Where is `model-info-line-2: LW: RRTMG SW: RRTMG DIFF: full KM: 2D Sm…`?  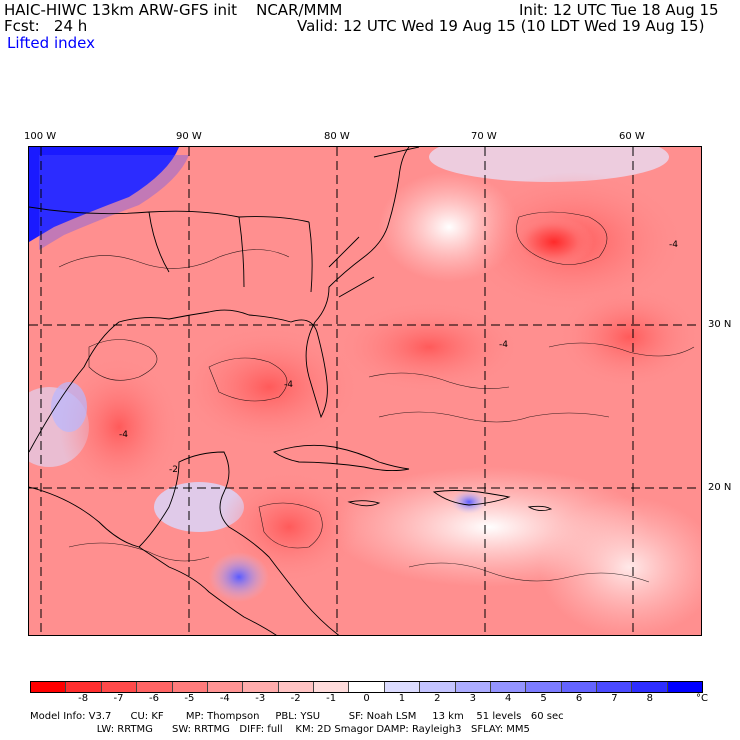 model-info-line-2: LW: RRTMG SW: RRTMG DIFF: full KM: 2D Sm… is located at coordinates (280, 729).